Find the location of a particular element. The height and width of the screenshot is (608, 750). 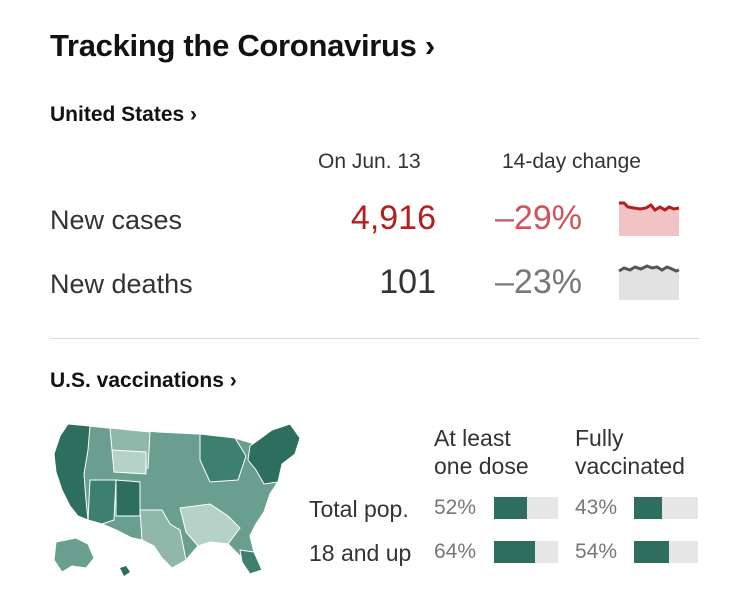

page-title: Tracking the Coronavirus › is located at coordinates (242, 45).